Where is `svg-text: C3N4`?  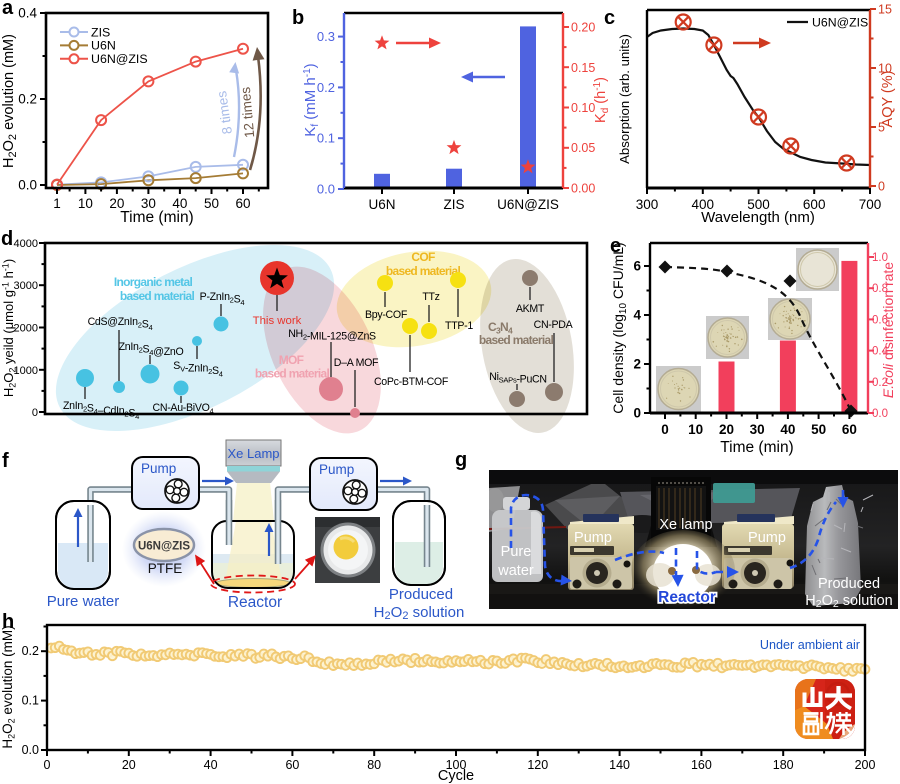
svg-text: C3N4 is located at coordinates (500, 328).